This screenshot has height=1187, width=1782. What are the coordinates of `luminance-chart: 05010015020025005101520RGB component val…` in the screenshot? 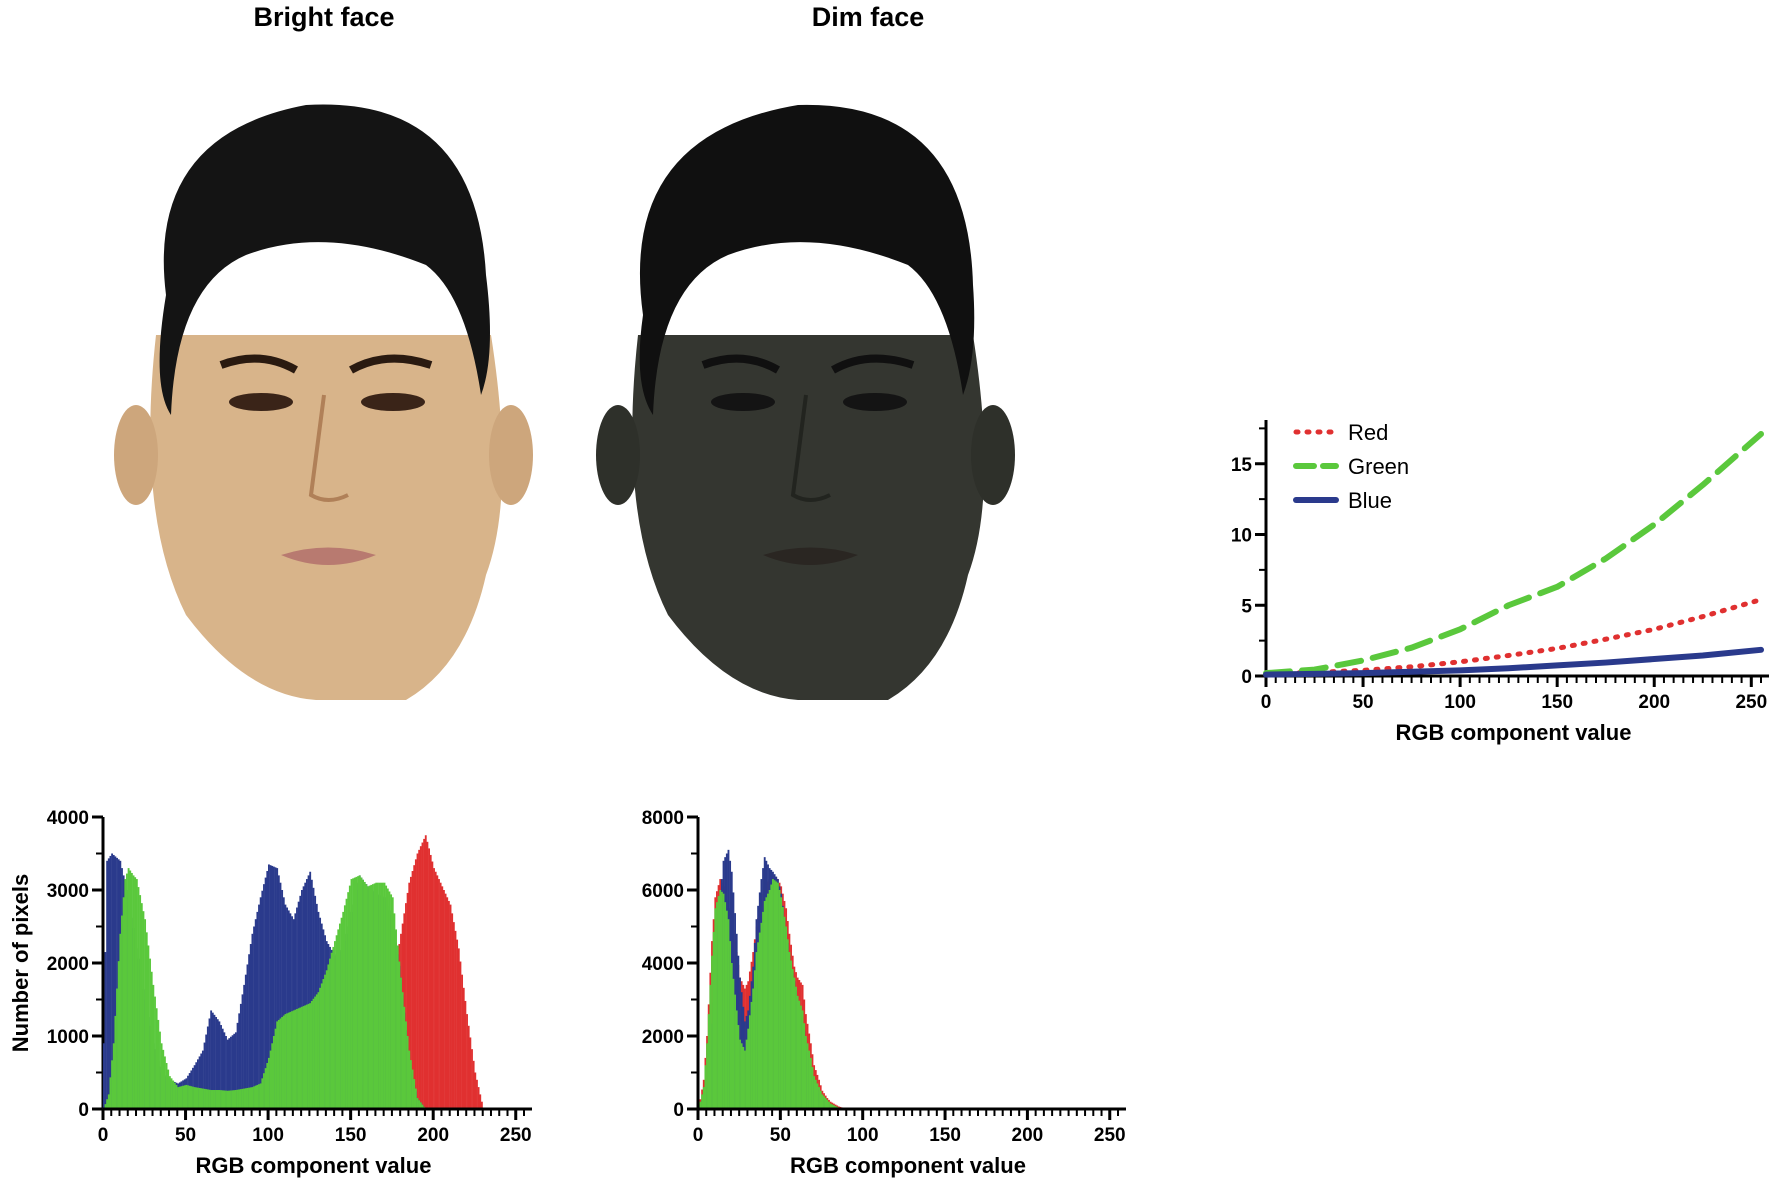 It's located at (1500, 582).